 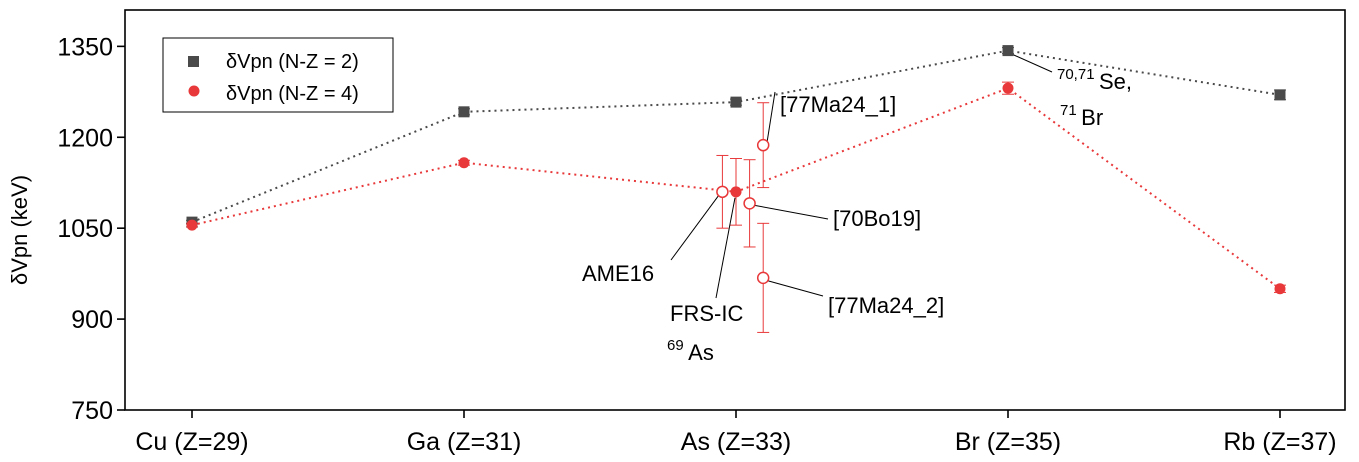 What do you see at coordinates (736, 442) in the screenshot?
I see `x-tick-label: As (Z=33)` at bounding box center [736, 442].